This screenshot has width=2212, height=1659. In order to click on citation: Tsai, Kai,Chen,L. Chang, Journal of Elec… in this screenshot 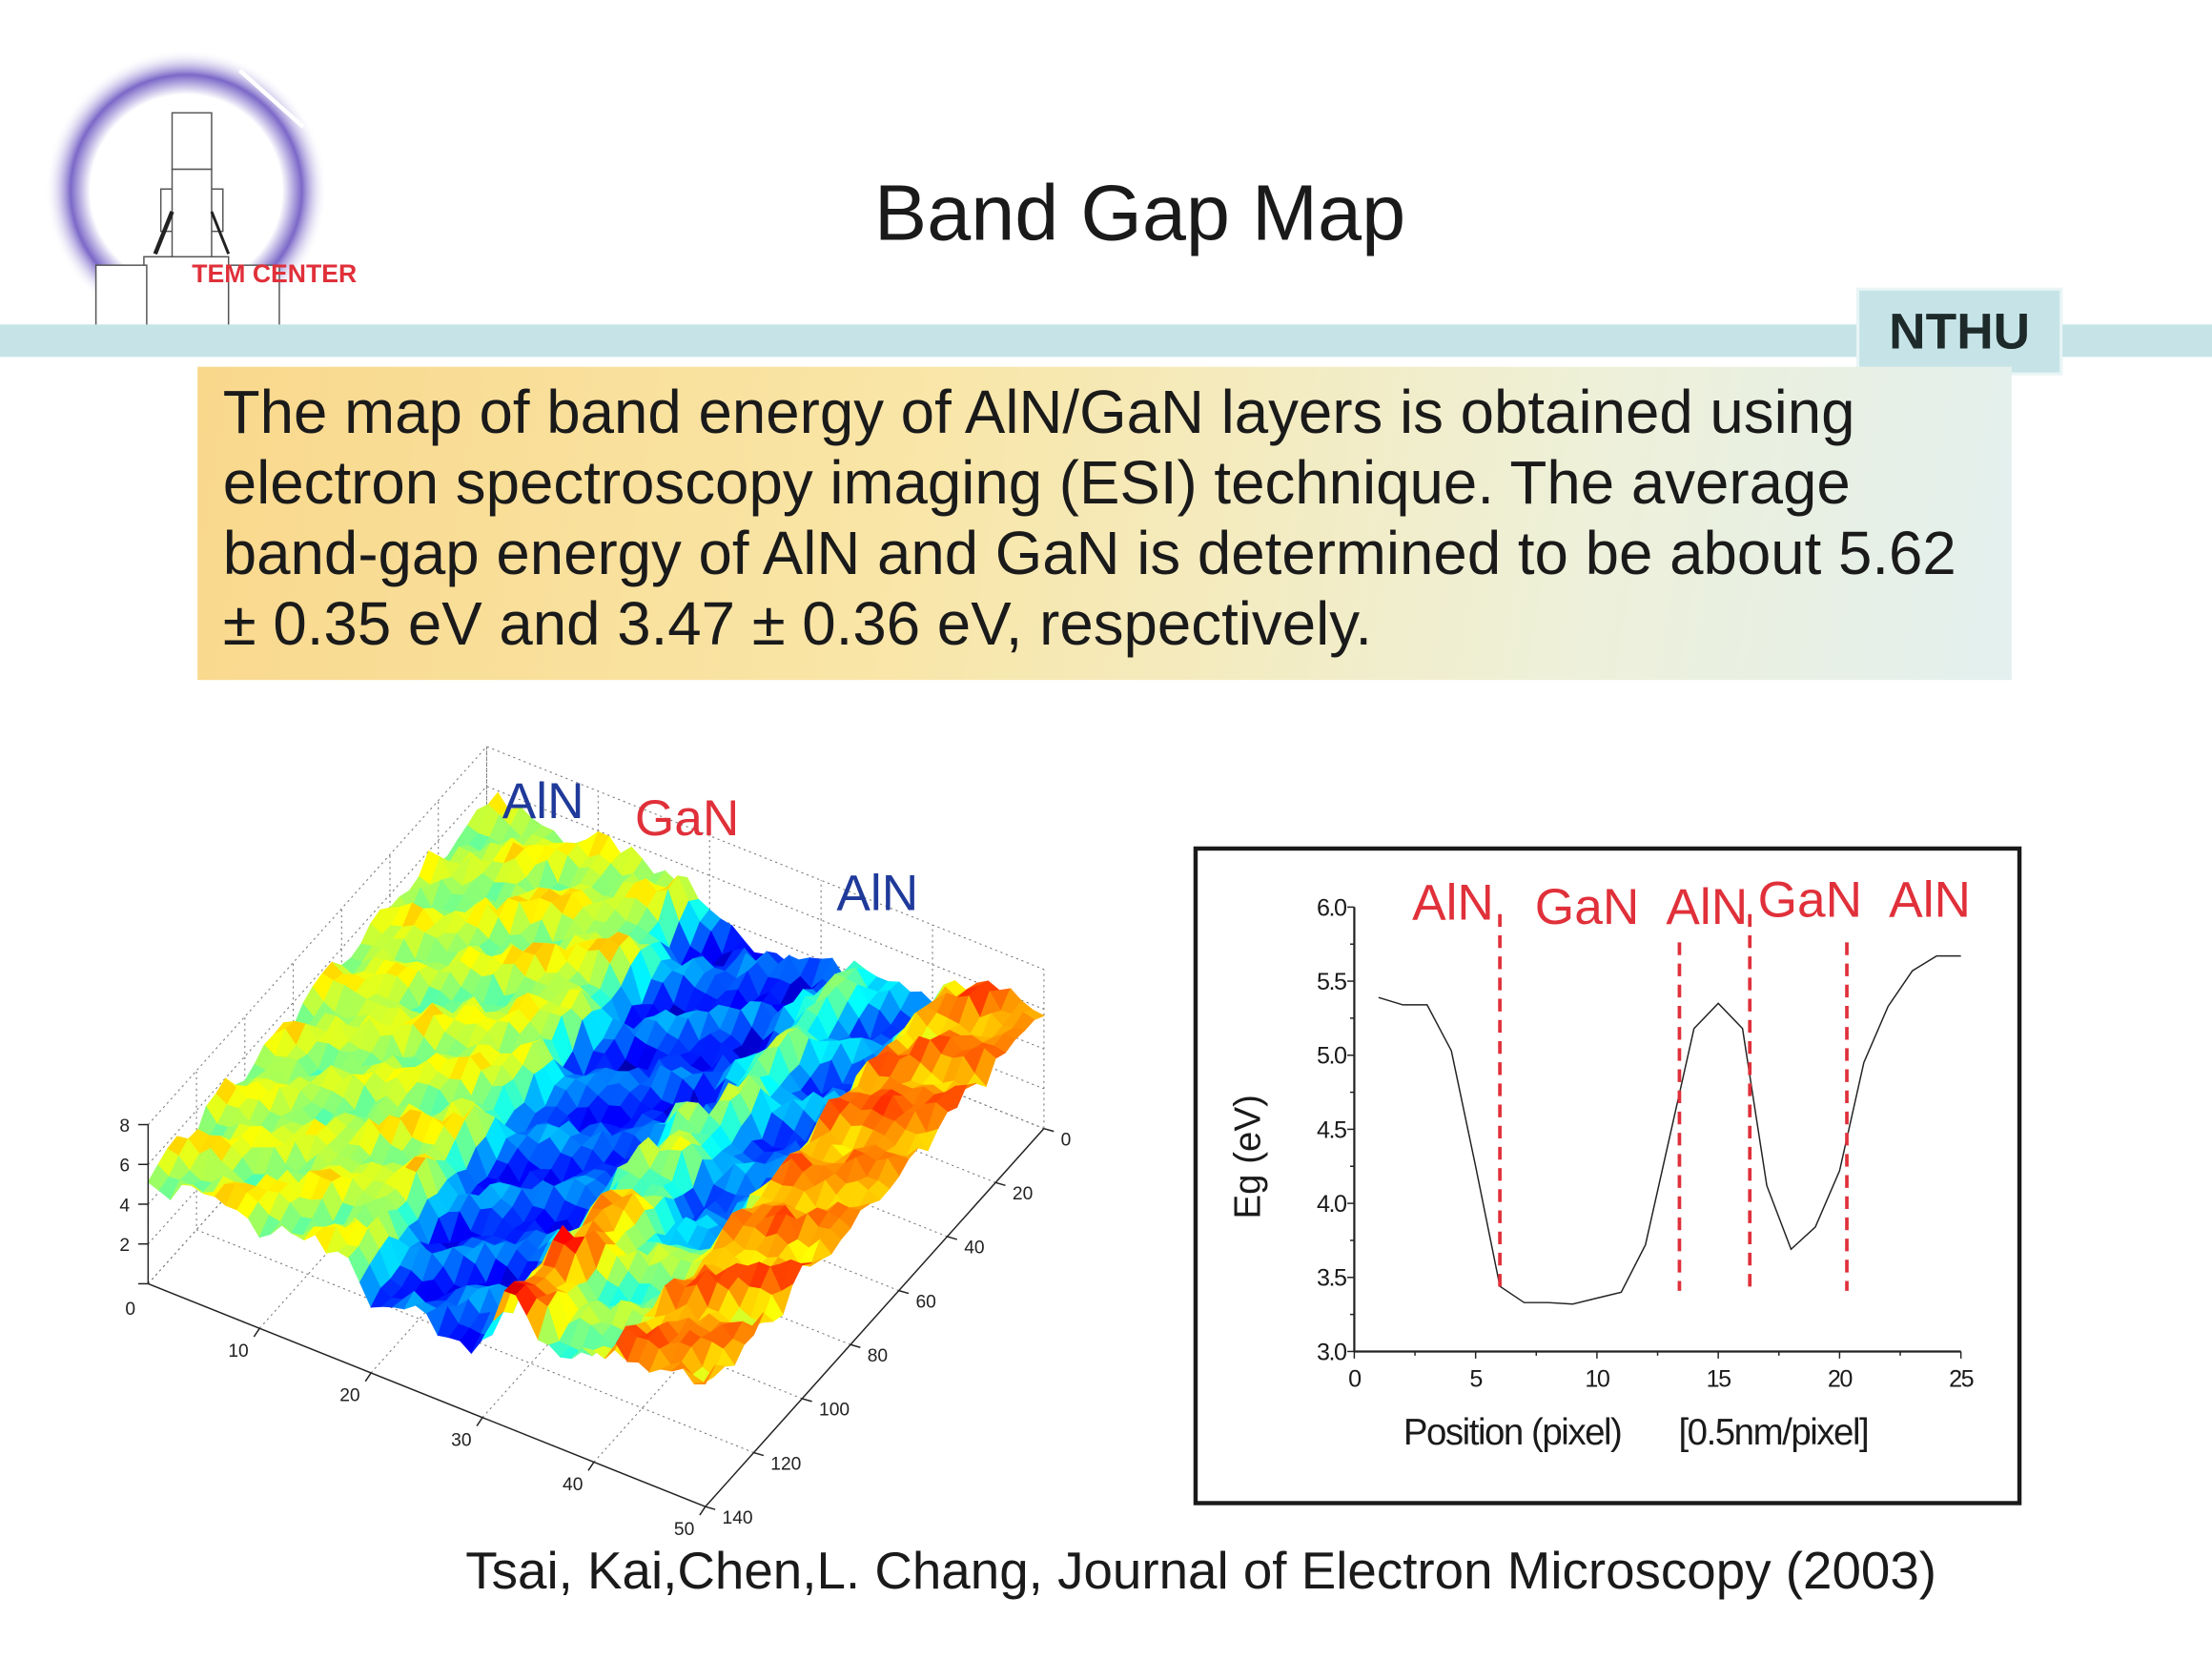, I will do `click(1201, 1571)`.